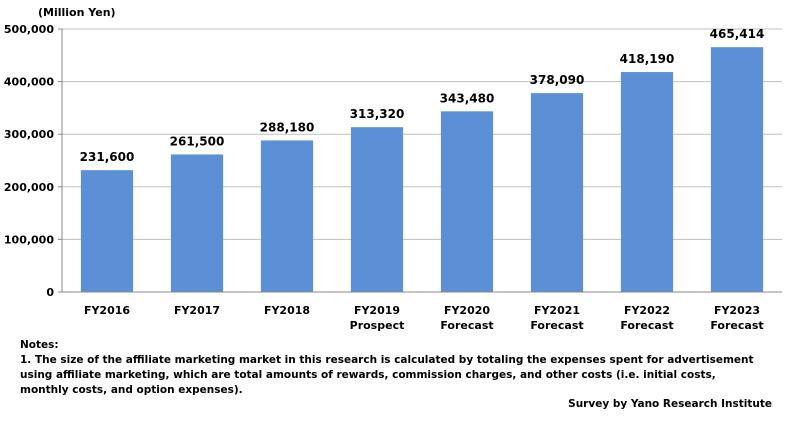 Image resolution: width=796 pixels, height=422 pixels. I want to click on x-tick-label: FY2019, so click(377, 310).